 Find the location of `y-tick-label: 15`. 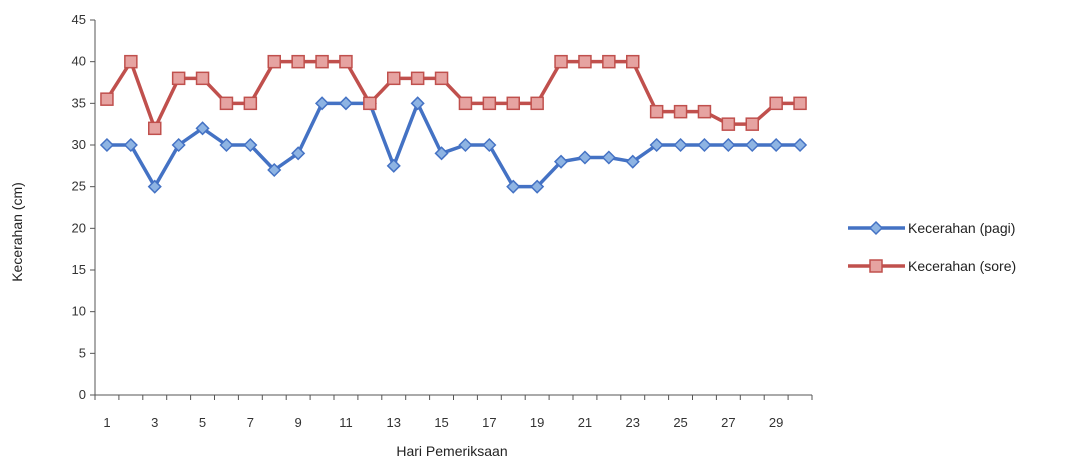

y-tick-label: 15 is located at coordinates (79, 269).